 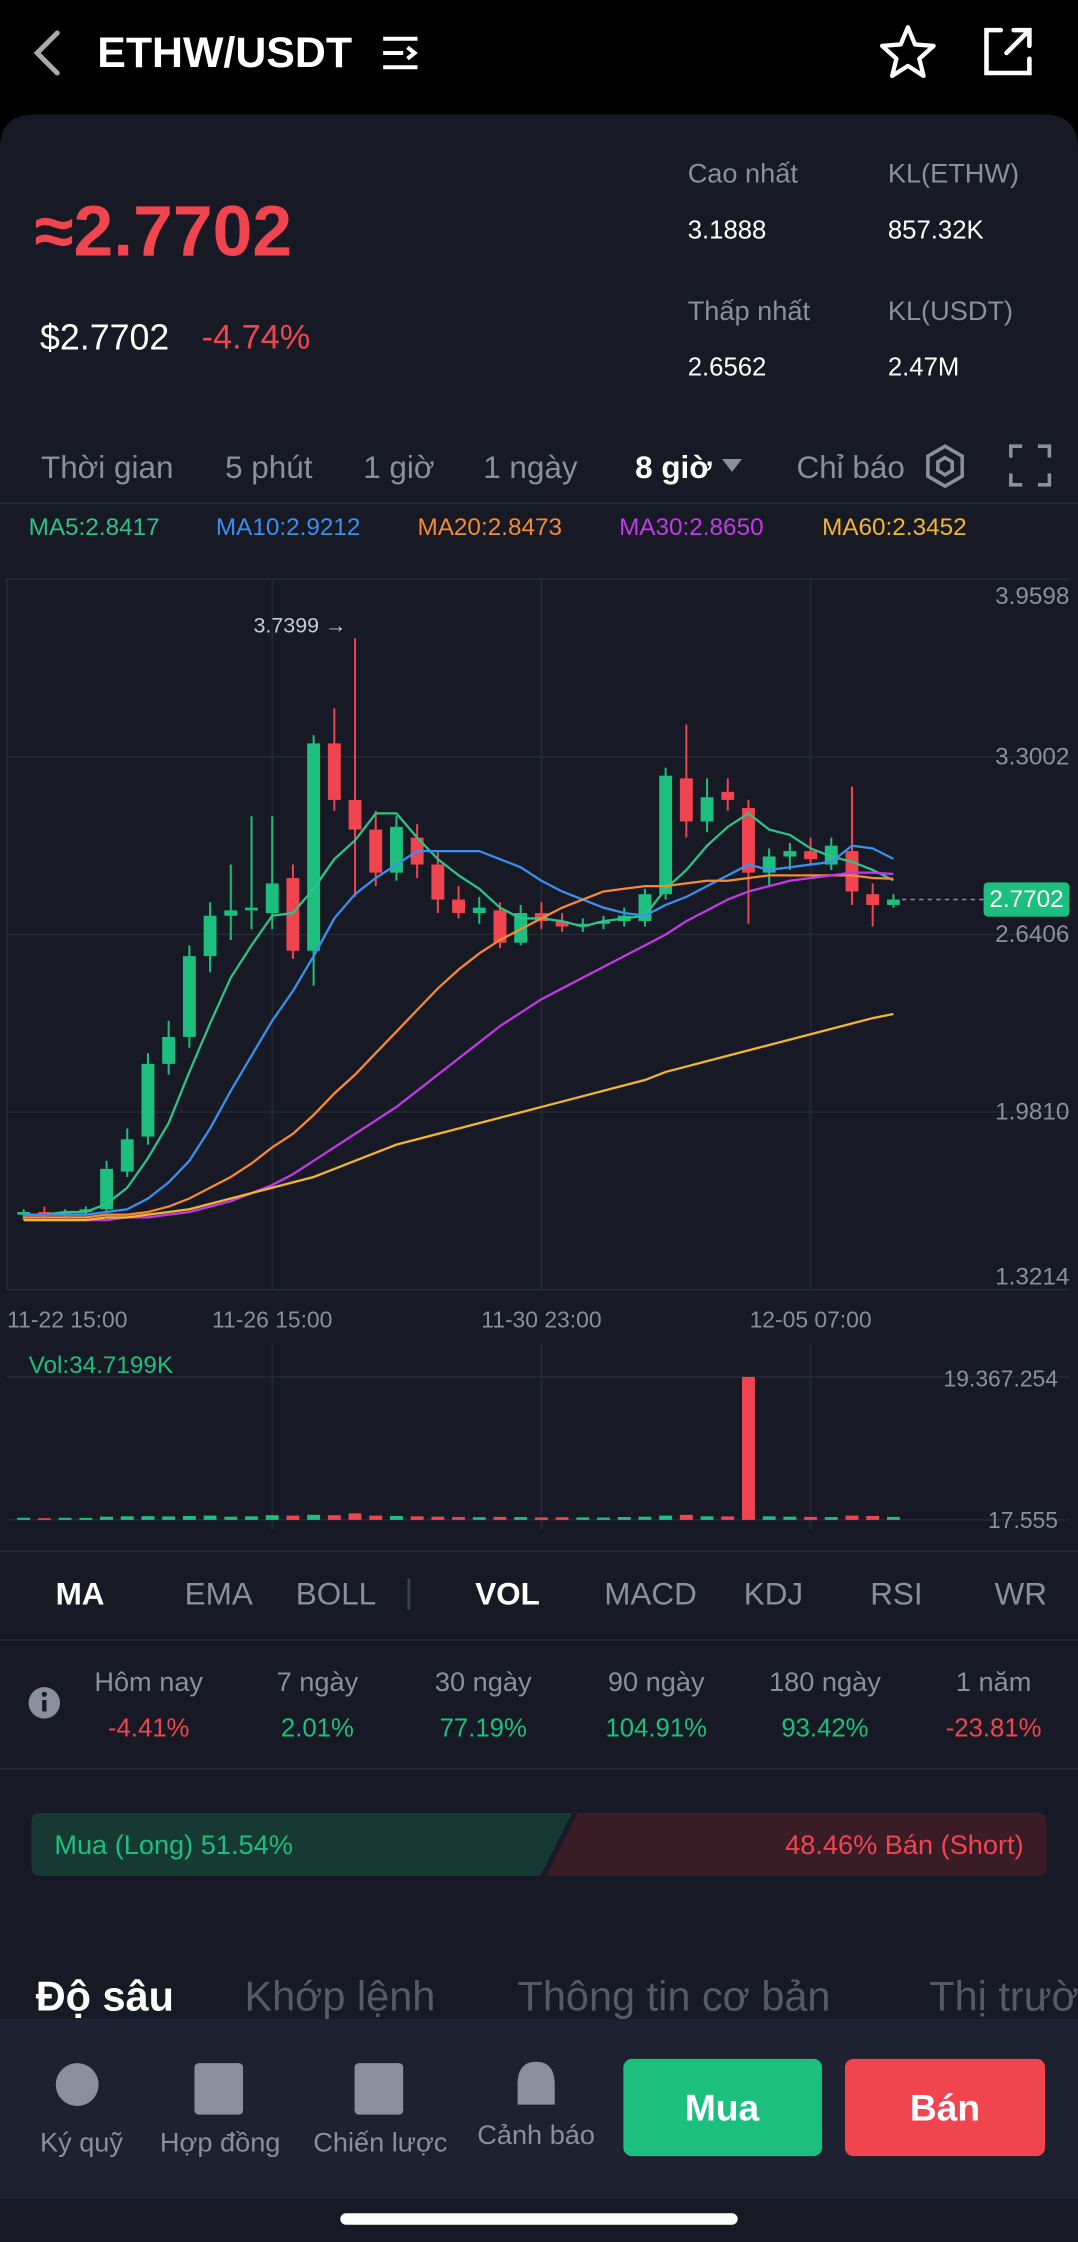 What do you see at coordinates (953, 173) in the screenshot?
I see `stat-label: KL(ETHW)` at bounding box center [953, 173].